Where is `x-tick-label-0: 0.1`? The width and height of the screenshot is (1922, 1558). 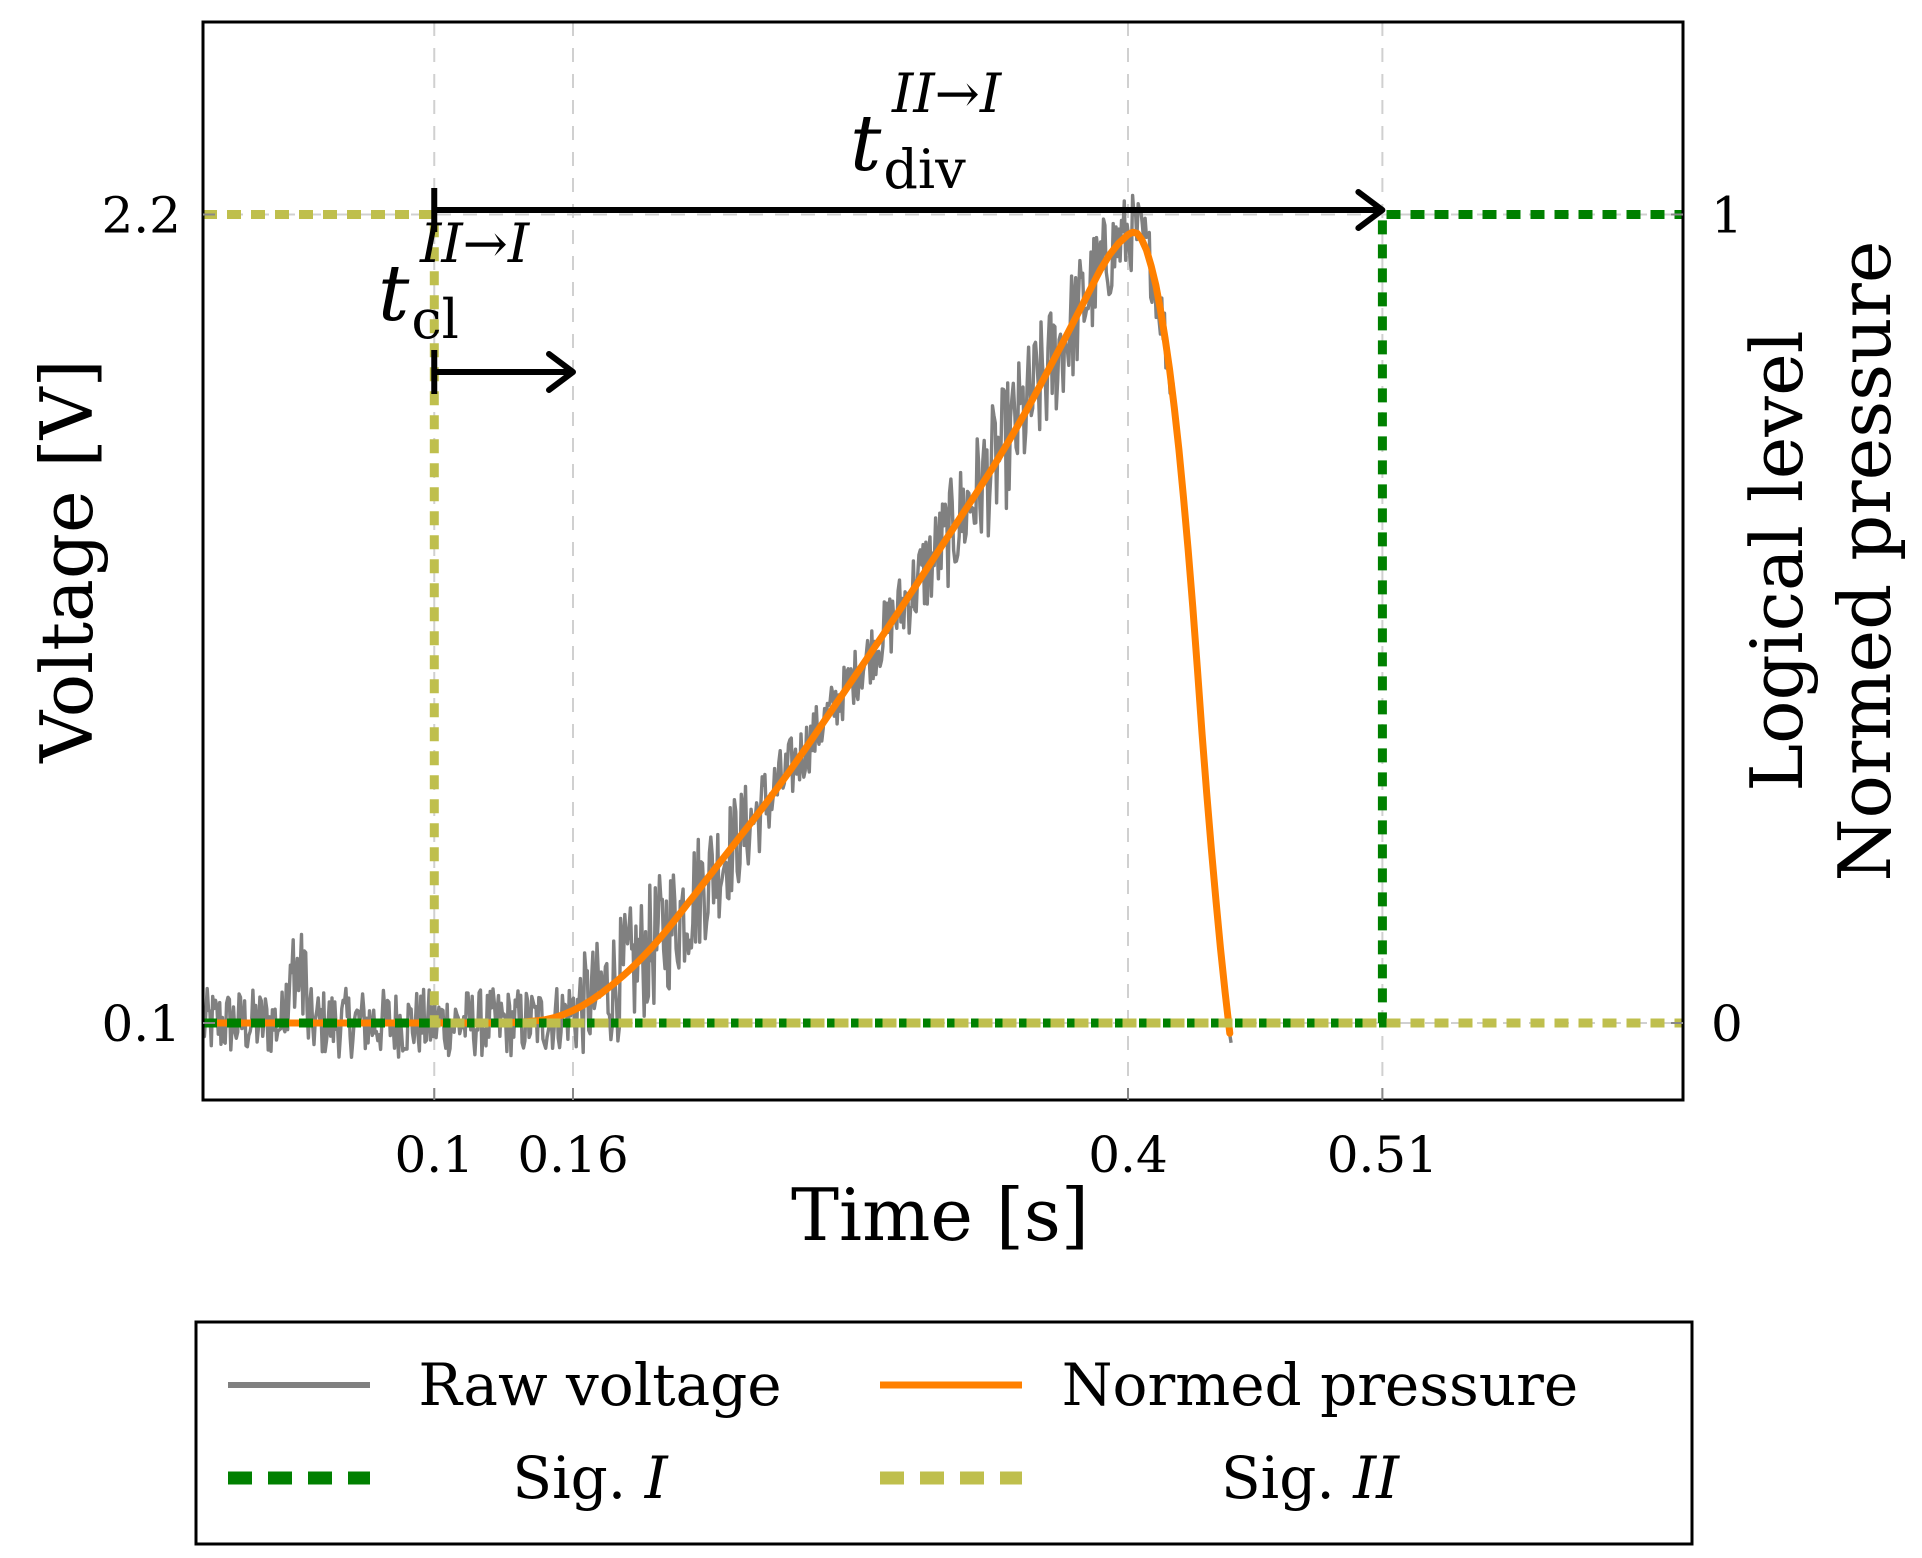
x-tick-label-0: 0.1 is located at coordinates (434, 1155).